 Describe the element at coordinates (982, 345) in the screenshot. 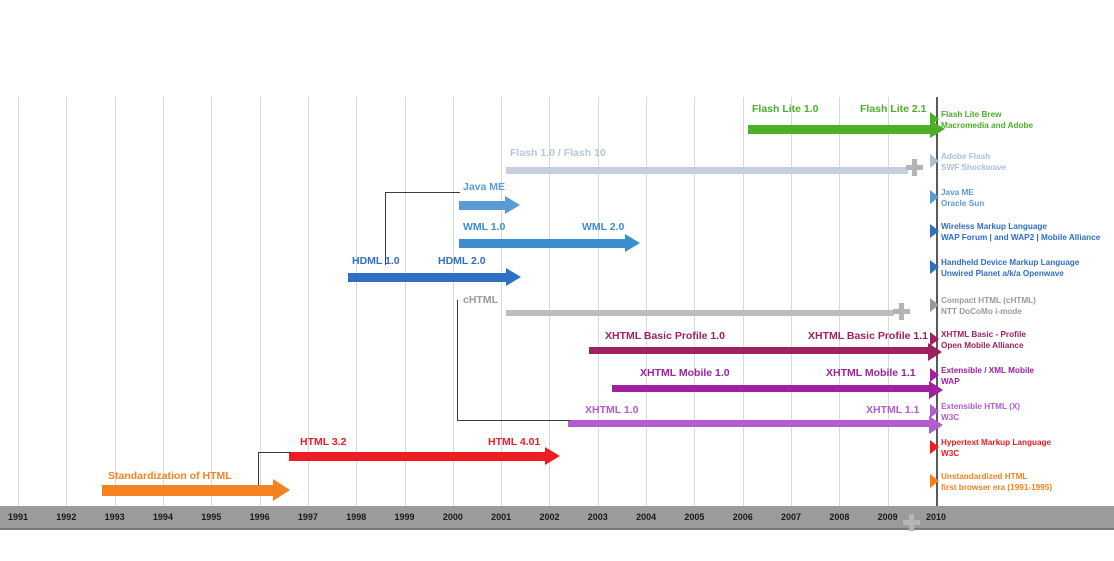

I see `legend-item-subtitle: Open Mobile Alliance` at that location.